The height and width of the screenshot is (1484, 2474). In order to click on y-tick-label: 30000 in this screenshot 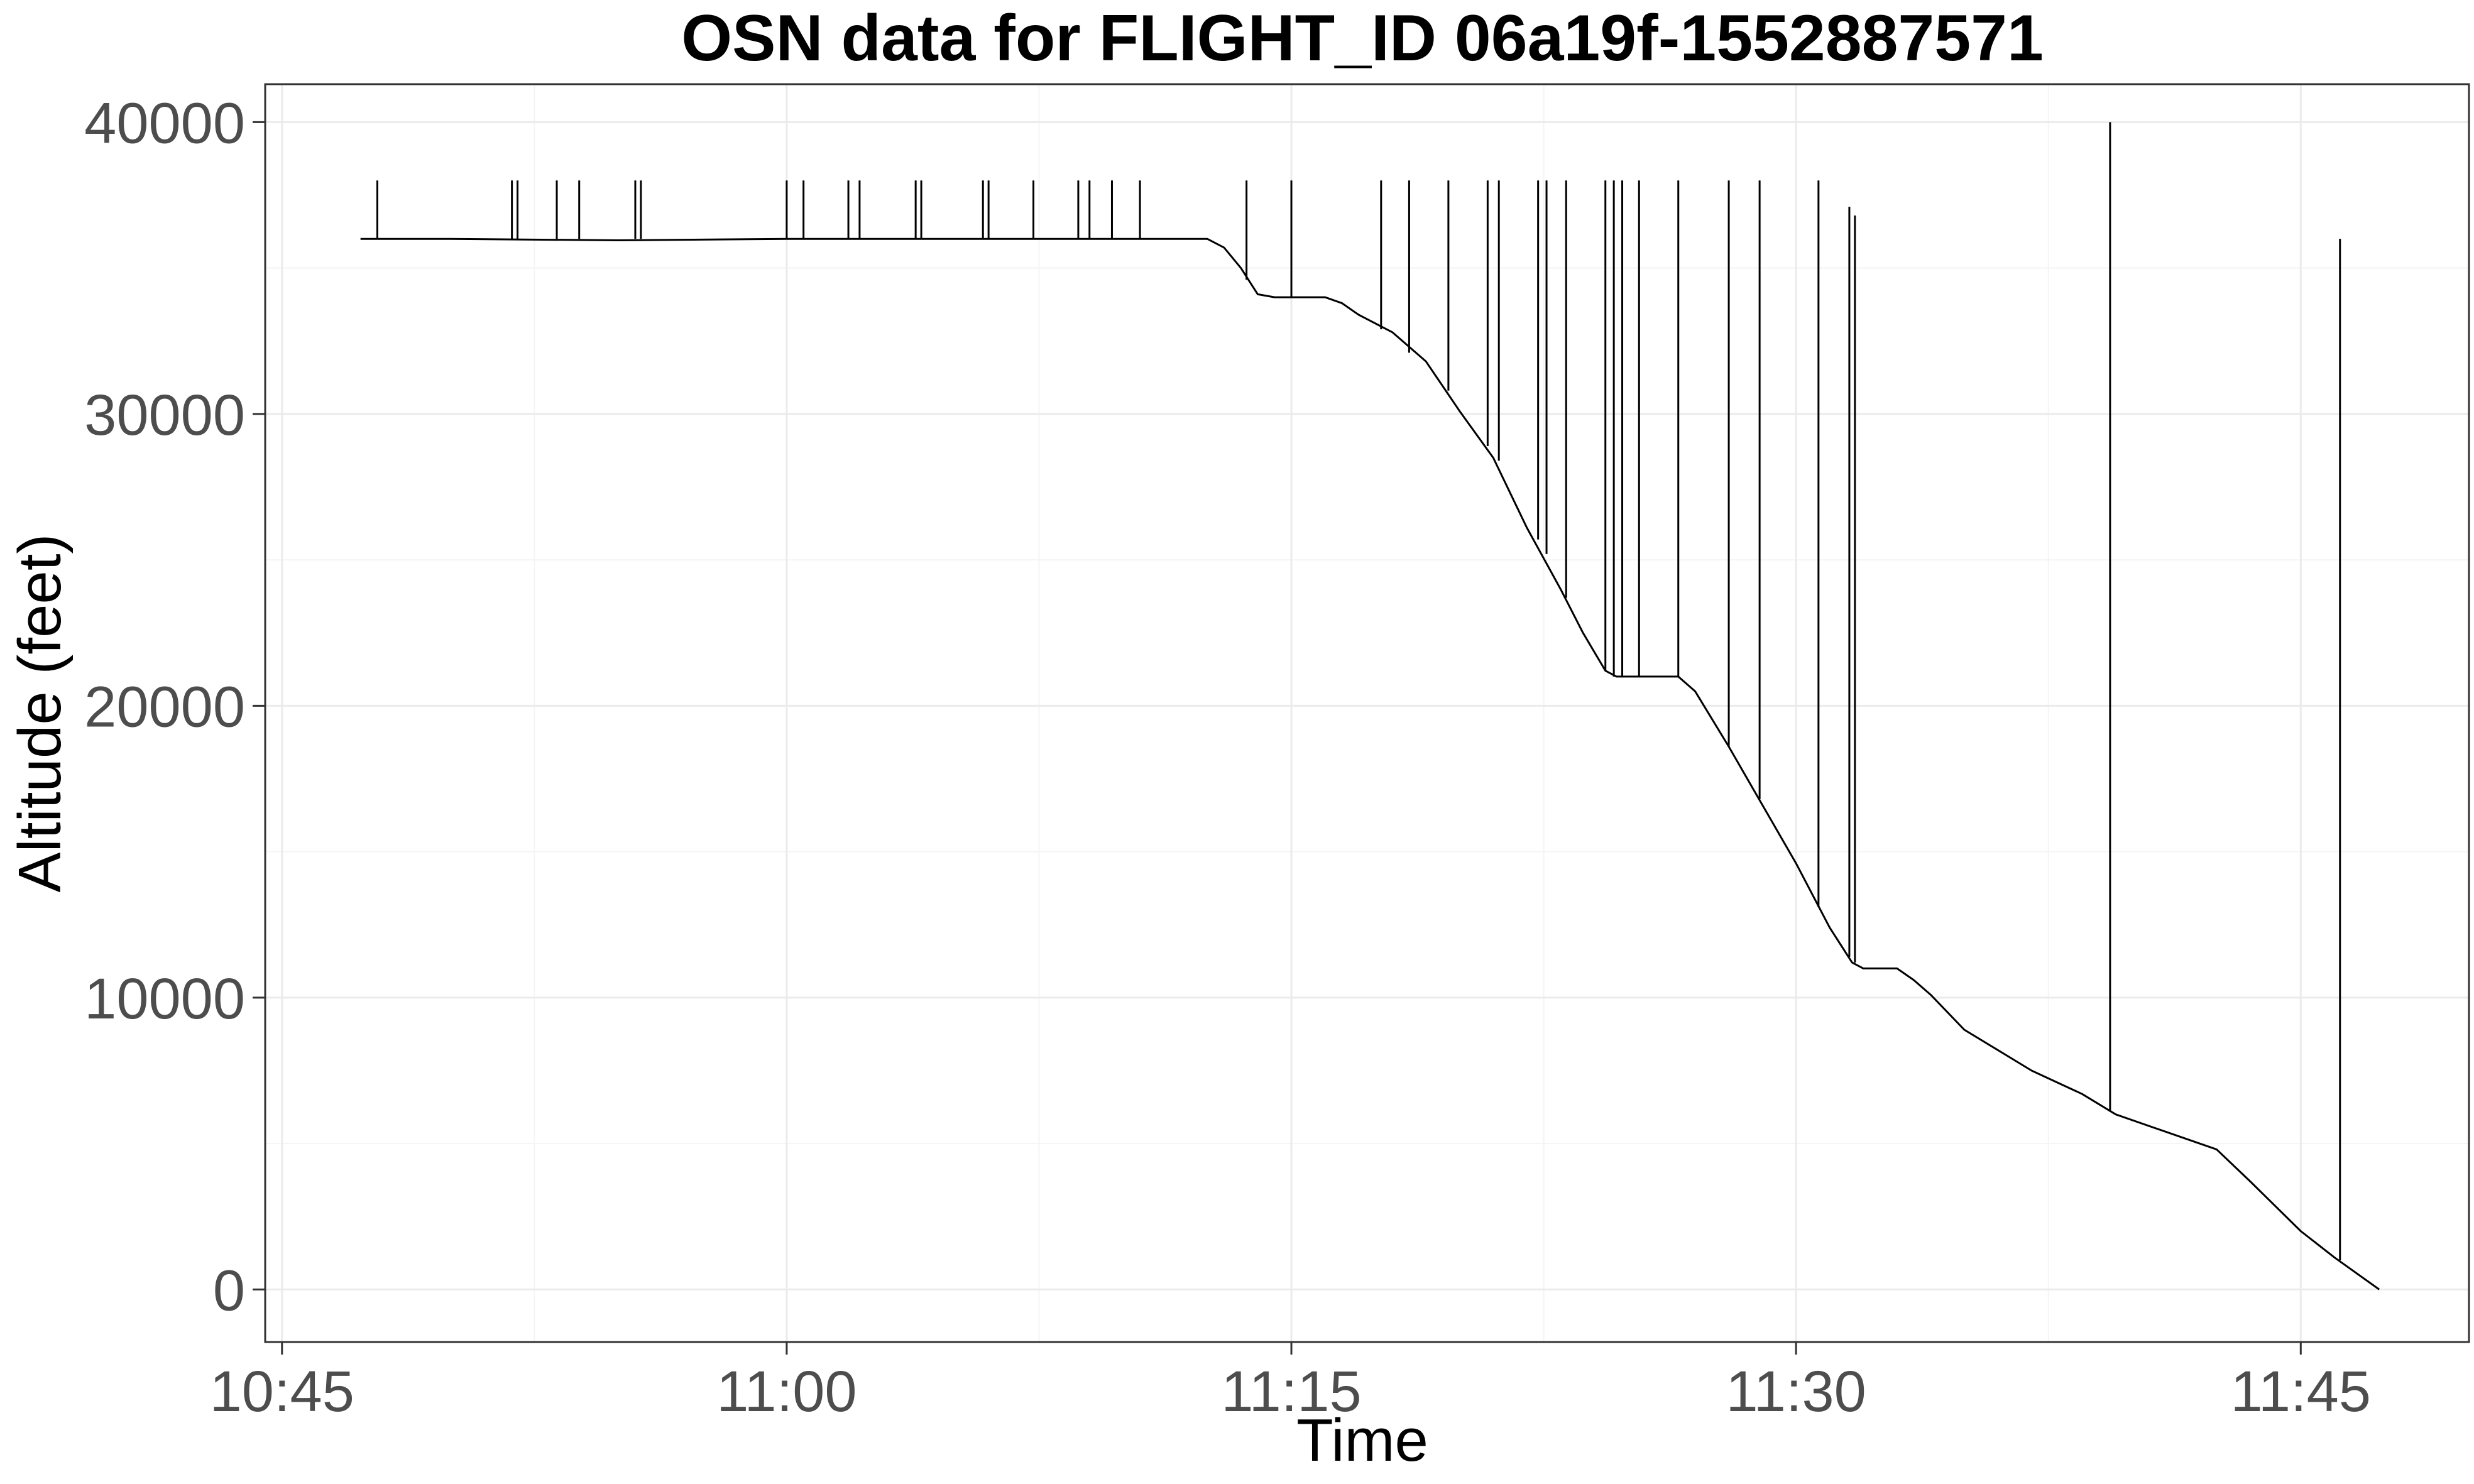, I will do `click(164, 415)`.